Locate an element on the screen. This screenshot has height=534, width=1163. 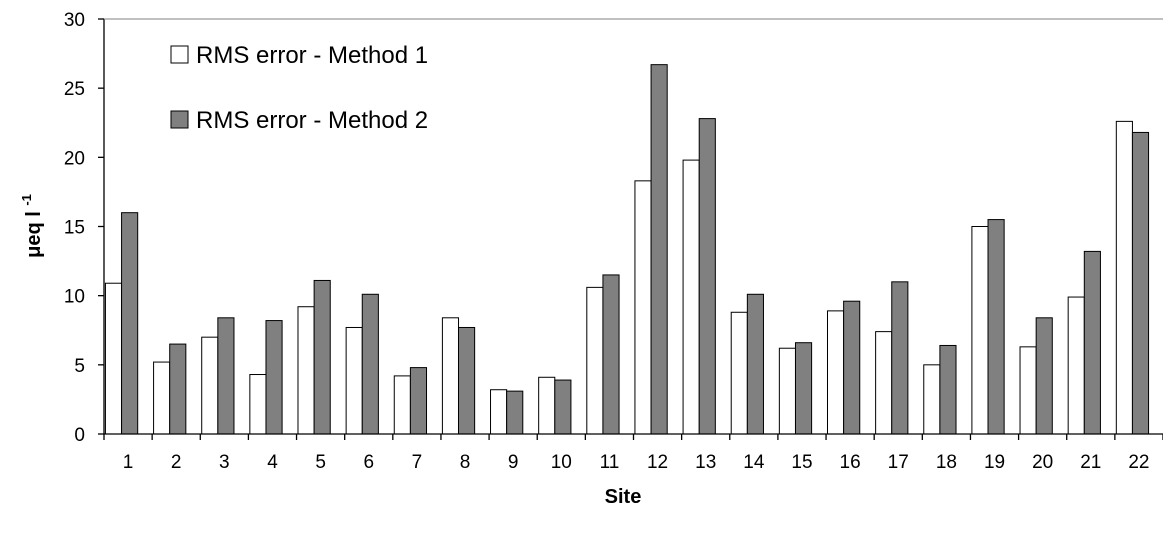
x-tick-label: 22 is located at coordinates (1138, 462).